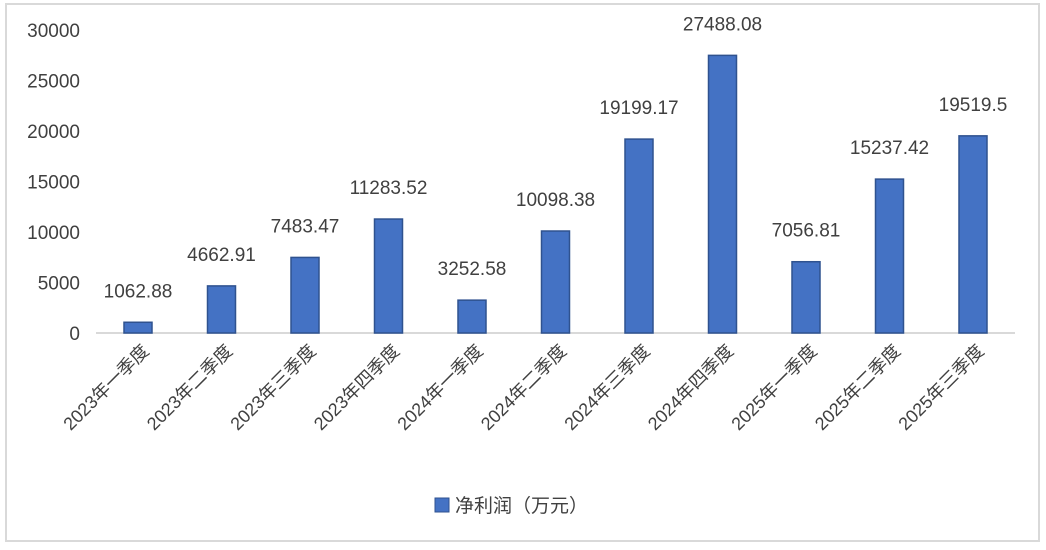 This screenshot has width=1046, height=550. I want to click on x-tick-label: 2025年二季度, so click(857, 387).